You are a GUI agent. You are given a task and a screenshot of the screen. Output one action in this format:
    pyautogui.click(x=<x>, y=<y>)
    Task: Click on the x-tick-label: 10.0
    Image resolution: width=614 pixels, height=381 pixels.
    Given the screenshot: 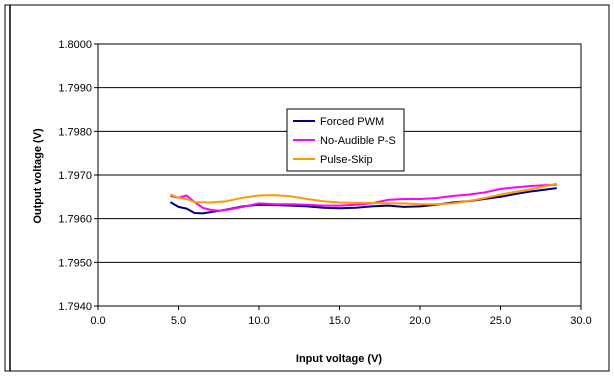 What is the action you would take?
    pyautogui.click(x=258, y=321)
    